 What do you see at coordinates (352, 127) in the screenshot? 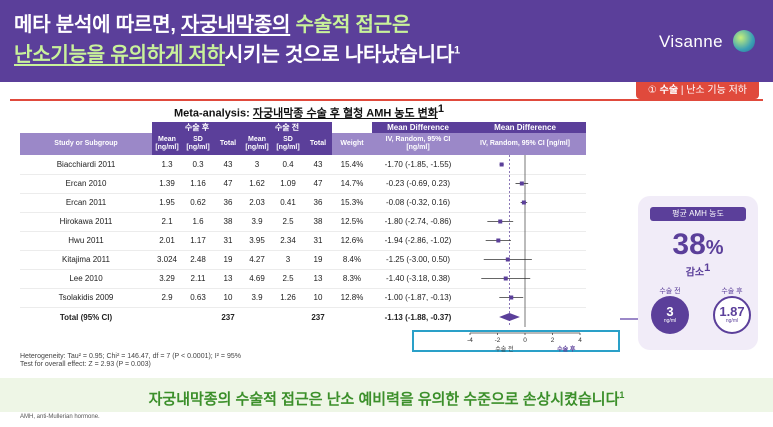
I see `blank-header` at bounding box center [352, 127].